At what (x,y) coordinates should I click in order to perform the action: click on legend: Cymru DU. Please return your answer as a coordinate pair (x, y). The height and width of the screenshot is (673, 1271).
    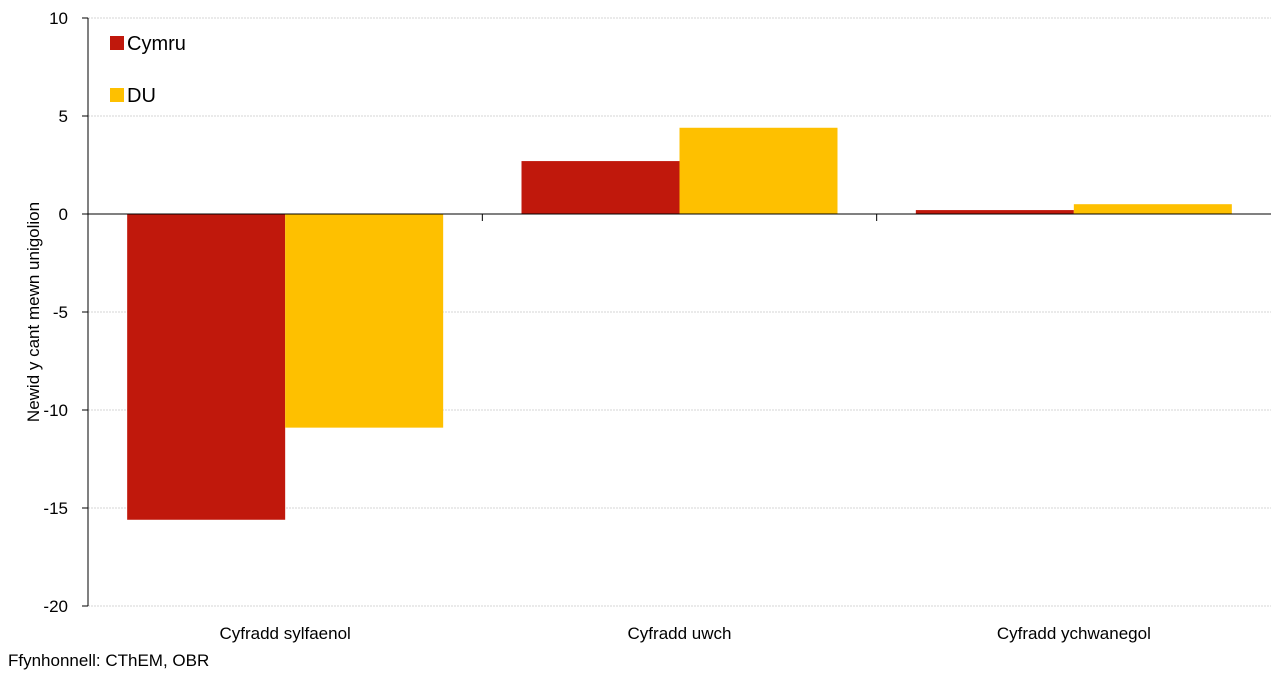
    Looking at the image, I should click on (148, 70).